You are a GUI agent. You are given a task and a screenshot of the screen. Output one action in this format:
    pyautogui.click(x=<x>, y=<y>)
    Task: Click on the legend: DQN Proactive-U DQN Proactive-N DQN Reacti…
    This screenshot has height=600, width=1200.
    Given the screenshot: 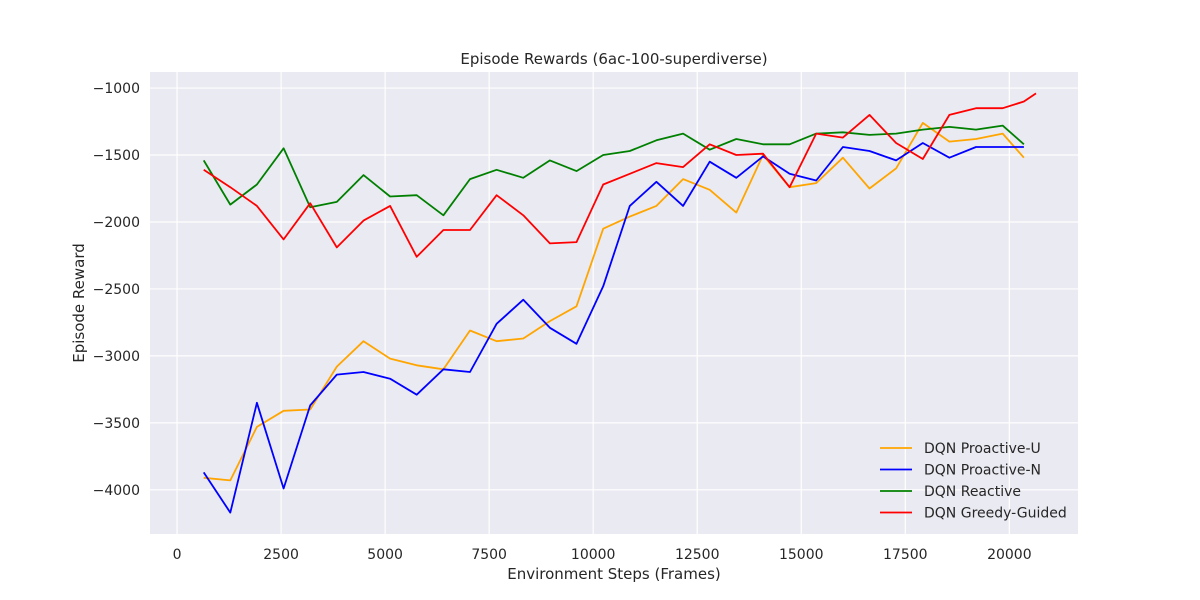 What is the action you would take?
    pyautogui.click(x=973, y=481)
    